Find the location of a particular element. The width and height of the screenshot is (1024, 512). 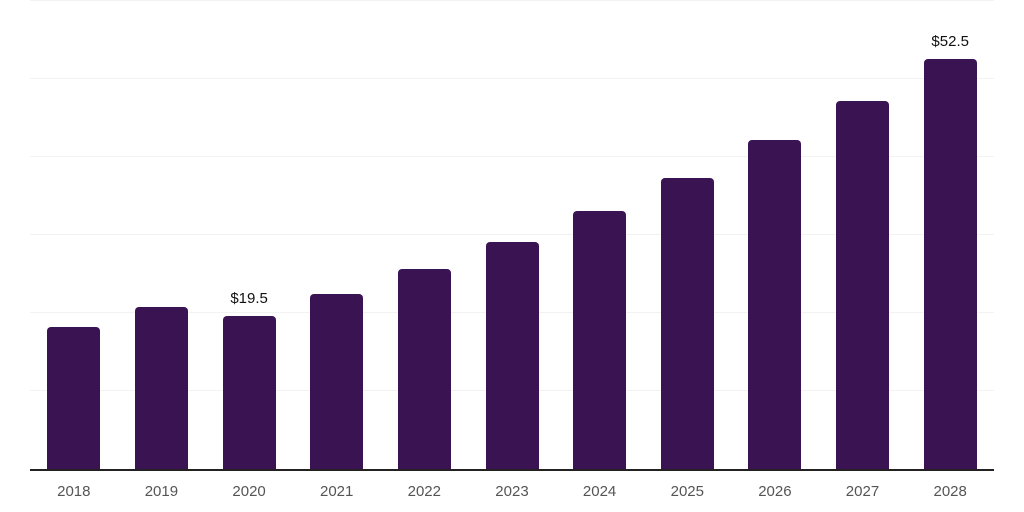

x-tick-label-2027: 2027 is located at coordinates (862, 491).